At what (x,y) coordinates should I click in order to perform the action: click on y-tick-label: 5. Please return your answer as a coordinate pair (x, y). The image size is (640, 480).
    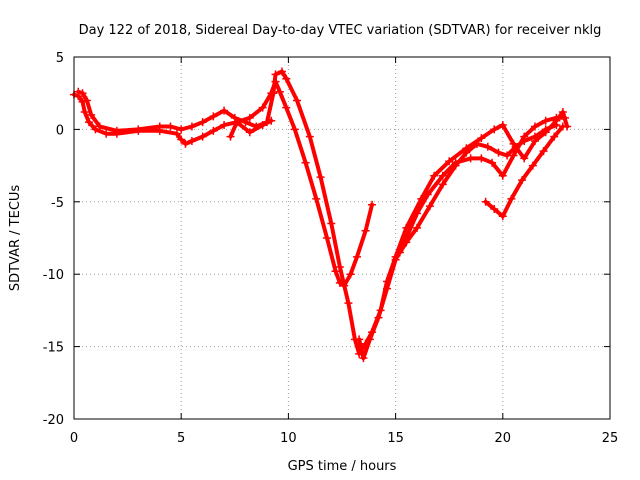
    Looking at the image, I should click on (60, 58).